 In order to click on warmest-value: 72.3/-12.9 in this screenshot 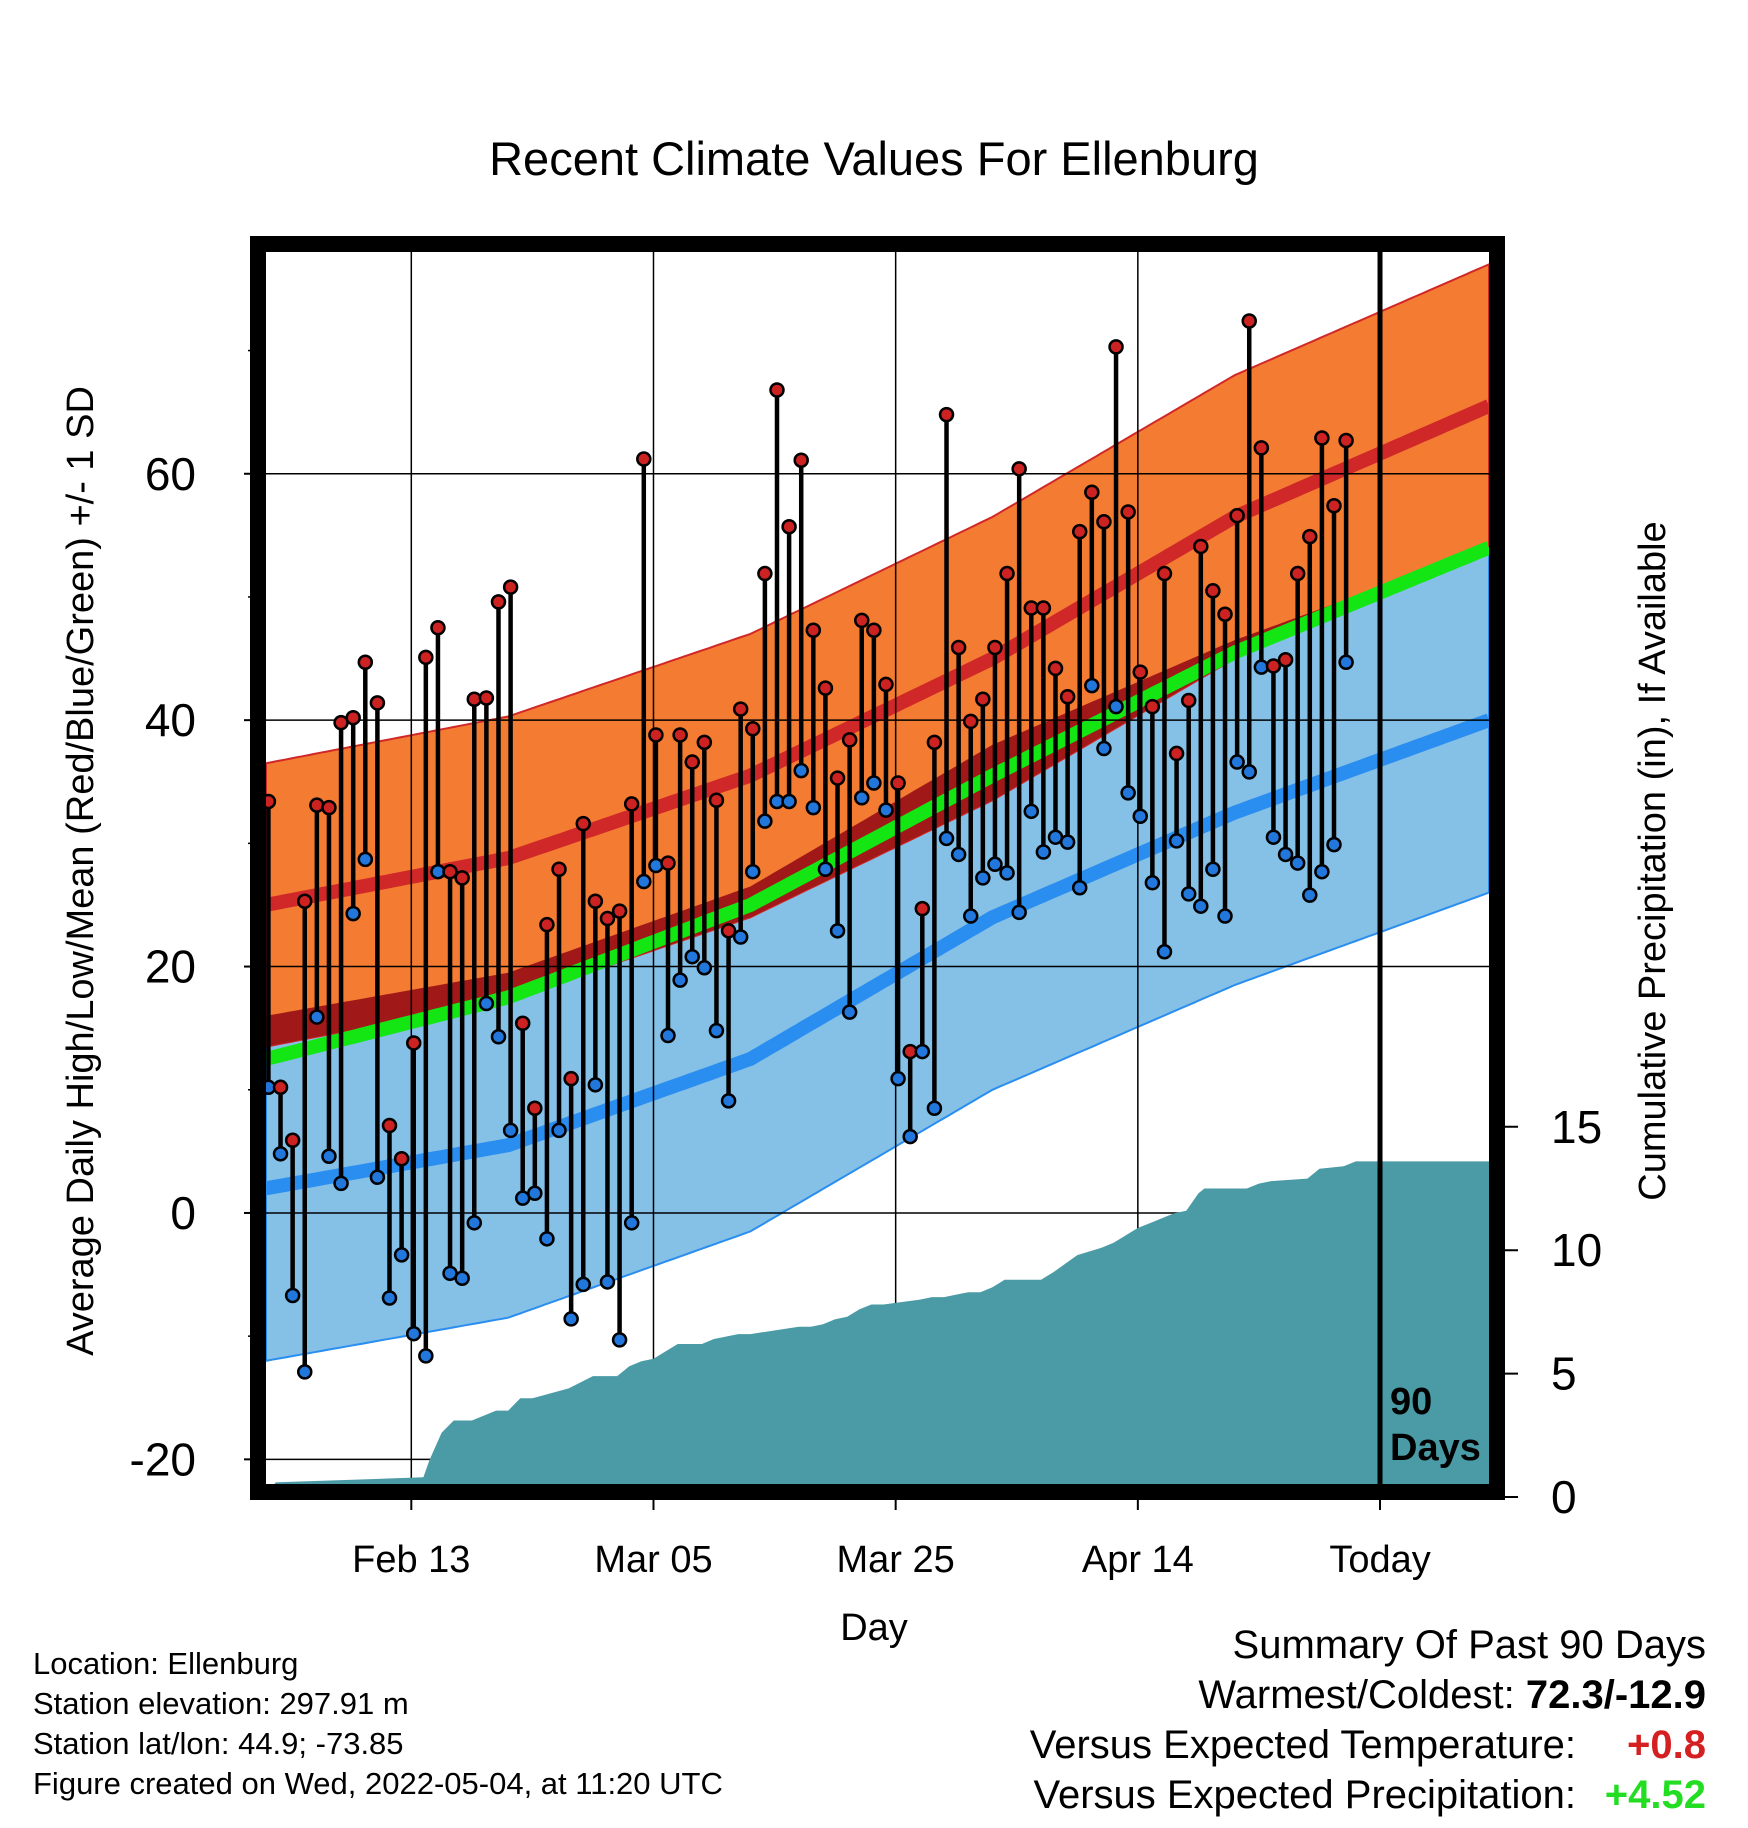, I will do `click(1615, 1695)`.